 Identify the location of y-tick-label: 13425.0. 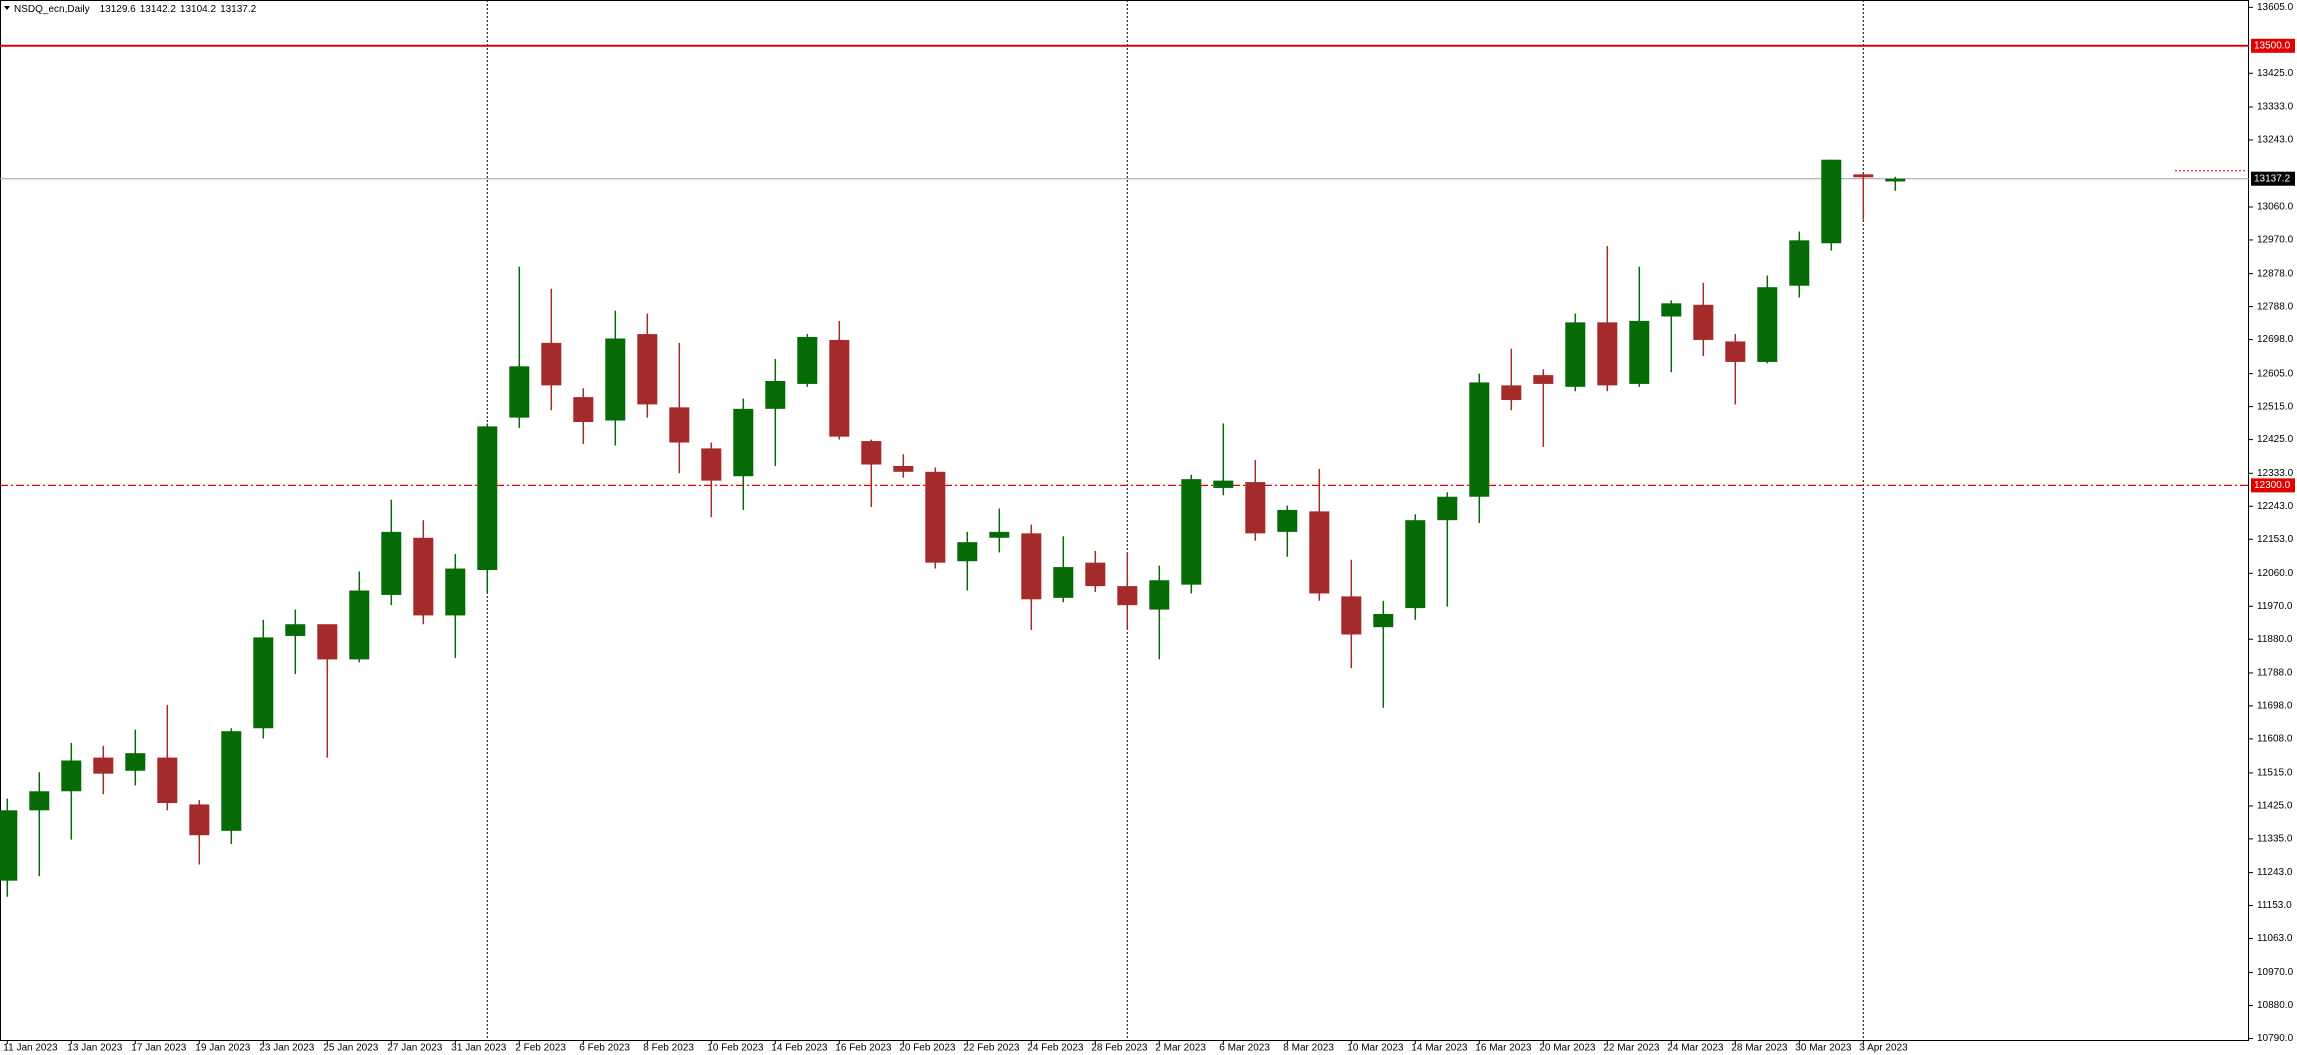
(2275, 73).